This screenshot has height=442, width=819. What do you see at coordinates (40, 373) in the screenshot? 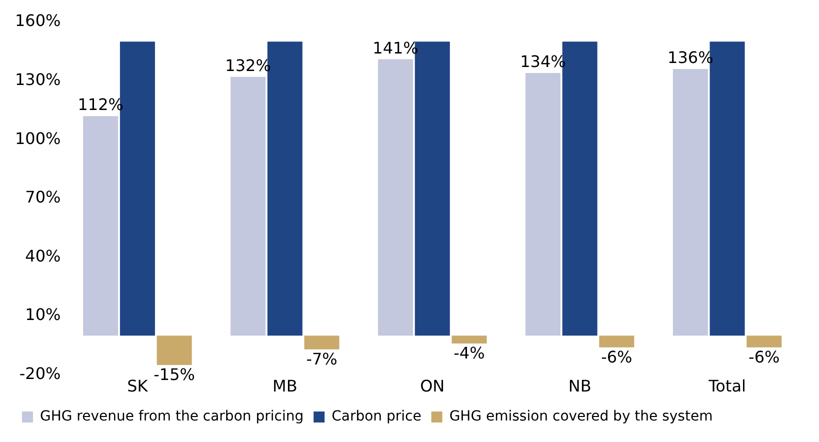
I see `y-tick-label: -20%` at bounding box center [40, 373].